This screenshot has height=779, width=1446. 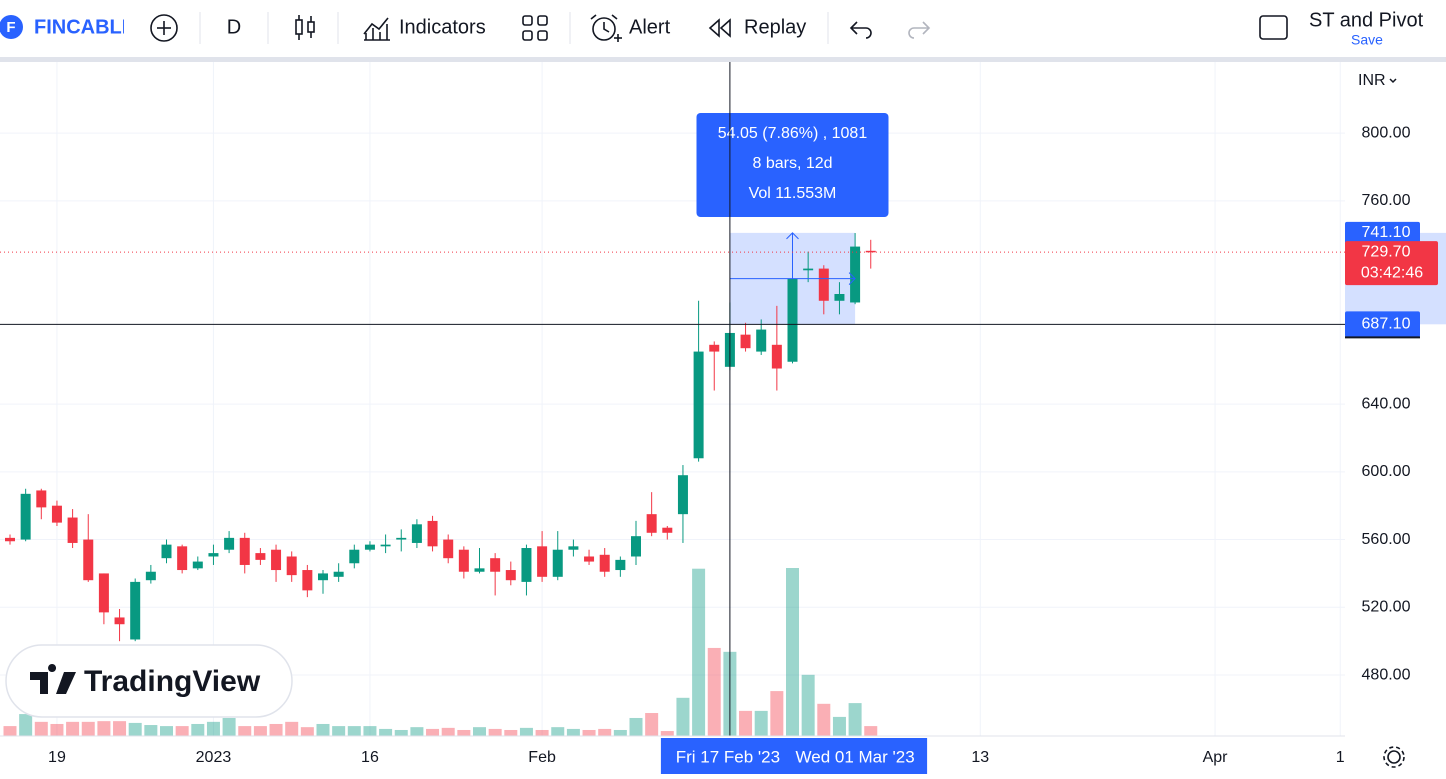 I want to click on indicators-icon, so click(x=376, y=29).